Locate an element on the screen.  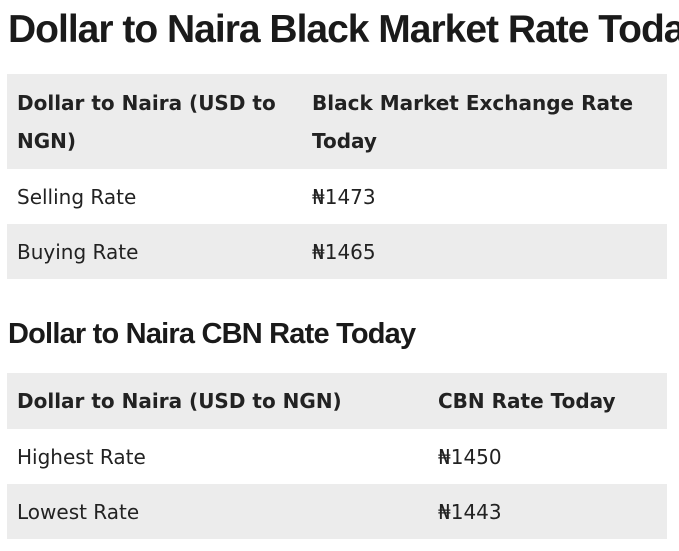
row-label: Selling Rate is located at coordinates (77, 196).